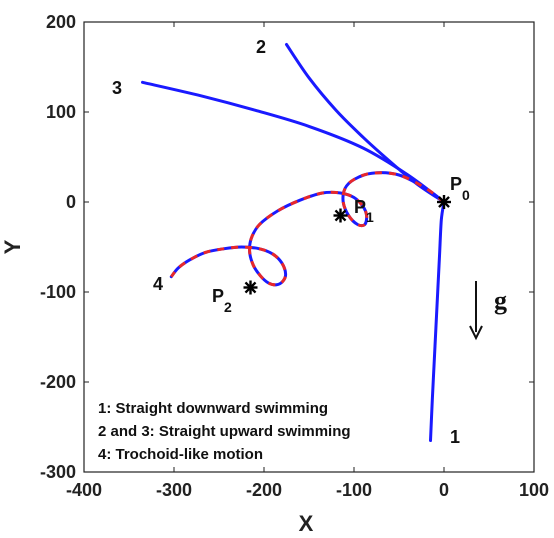 This screenshot has width=554, height=538. What do you see at coordinates (158, 284) in the screenshot?
I see `curve-label-4: 4` at bounding box center [158, 284].